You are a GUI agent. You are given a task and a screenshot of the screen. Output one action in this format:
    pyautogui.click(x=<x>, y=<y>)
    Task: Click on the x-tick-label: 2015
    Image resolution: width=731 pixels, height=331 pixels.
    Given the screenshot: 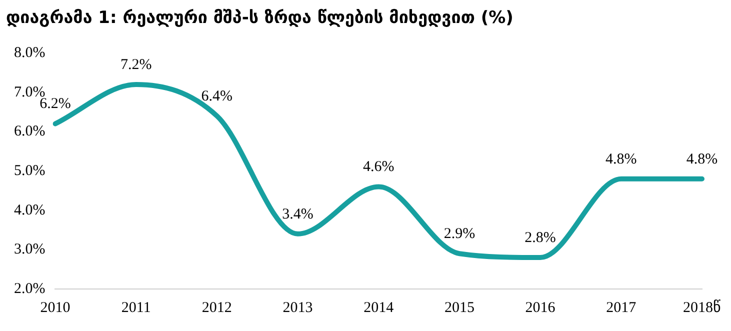 What is the action you would take?
    pyautogui.click(x=459, y=308)
    